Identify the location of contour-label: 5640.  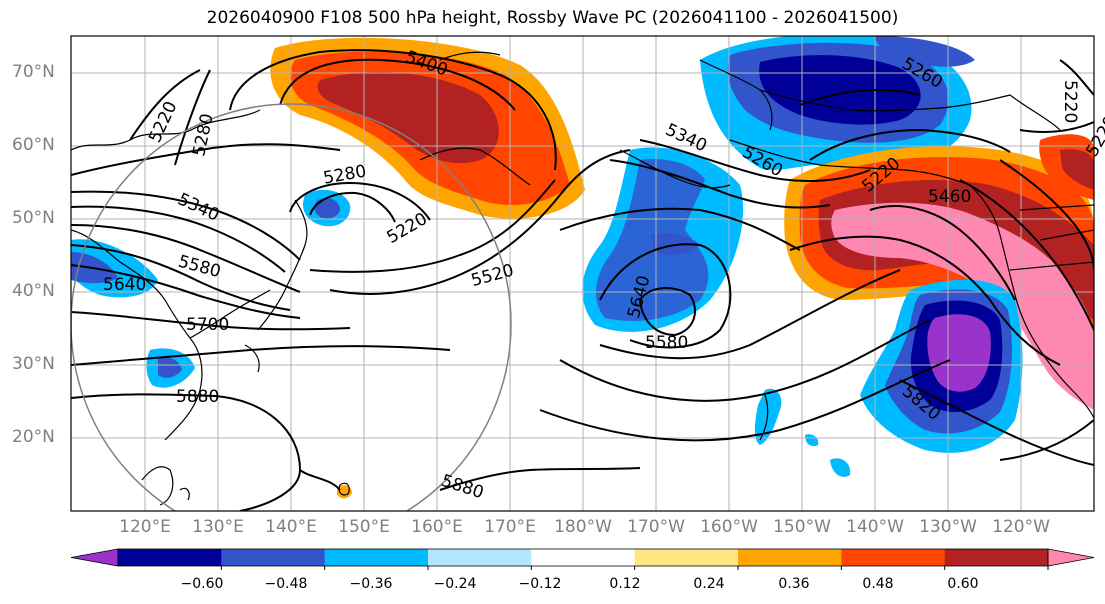
(124, 285).